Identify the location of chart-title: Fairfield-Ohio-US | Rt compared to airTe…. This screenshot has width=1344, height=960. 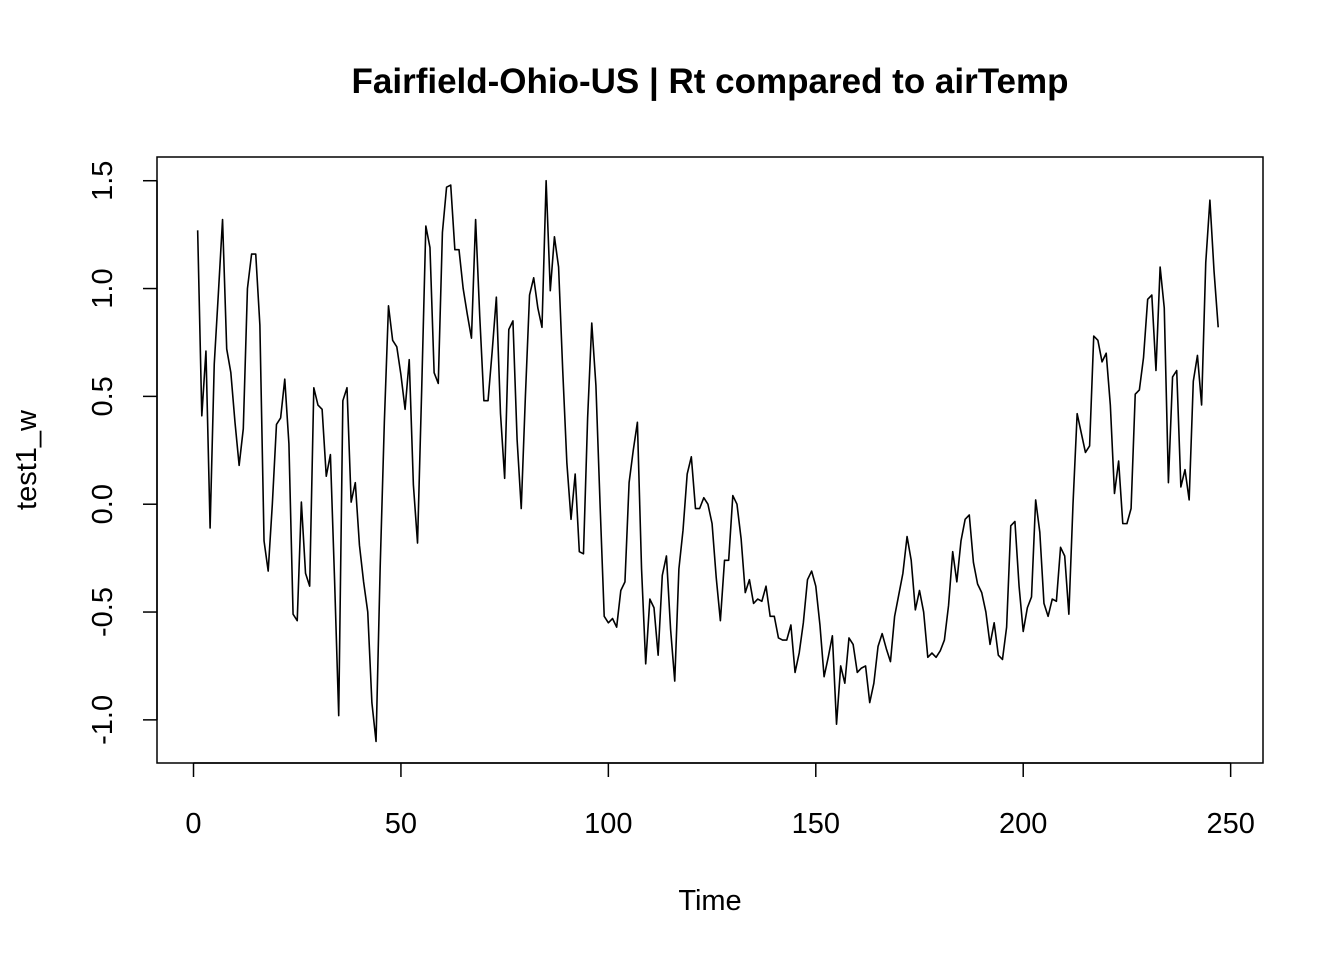
(710, 81).